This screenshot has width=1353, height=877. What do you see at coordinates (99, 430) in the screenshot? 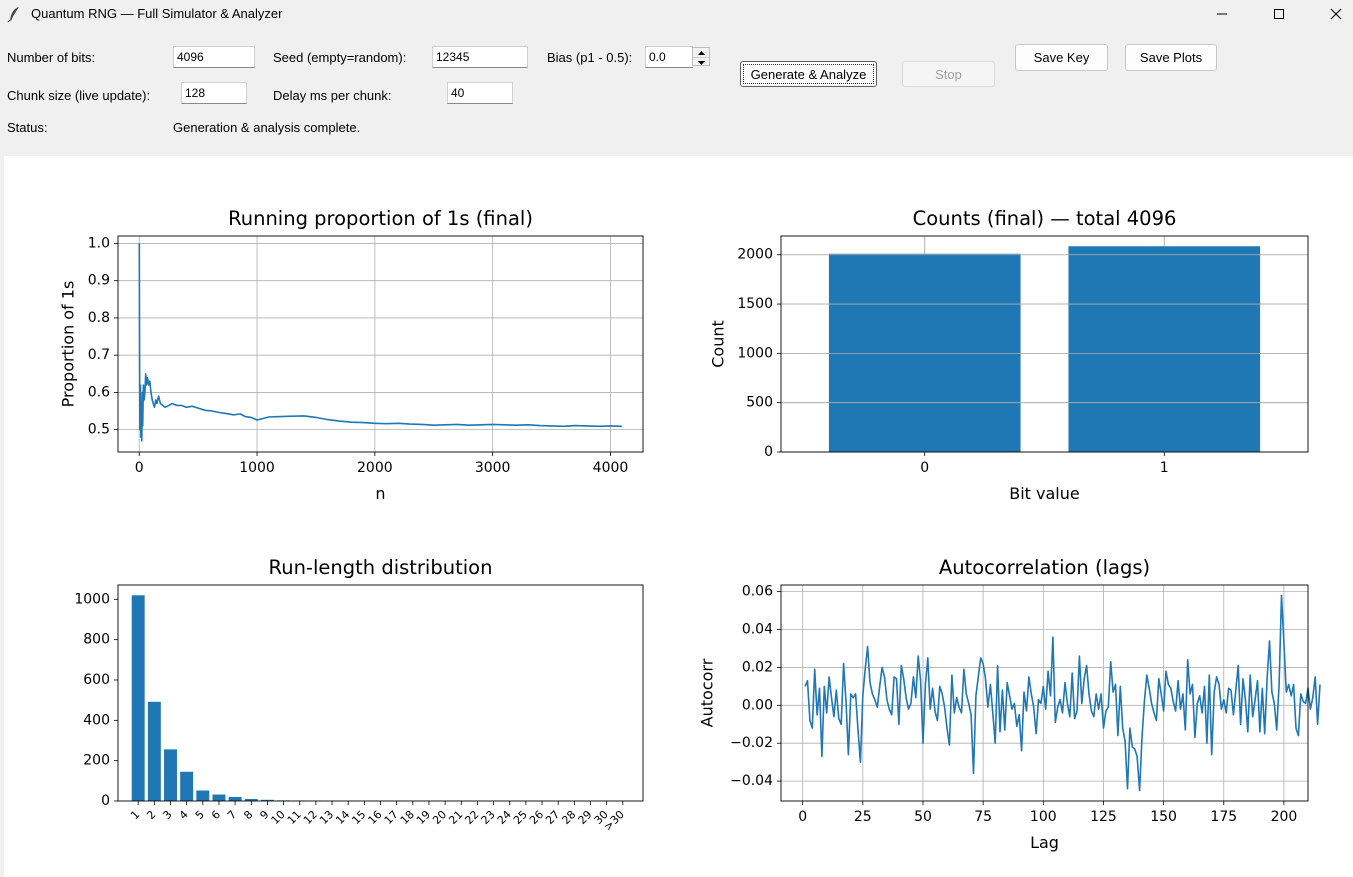
I see `y-tick-label: 0.5` at bounding box center [99, 430].